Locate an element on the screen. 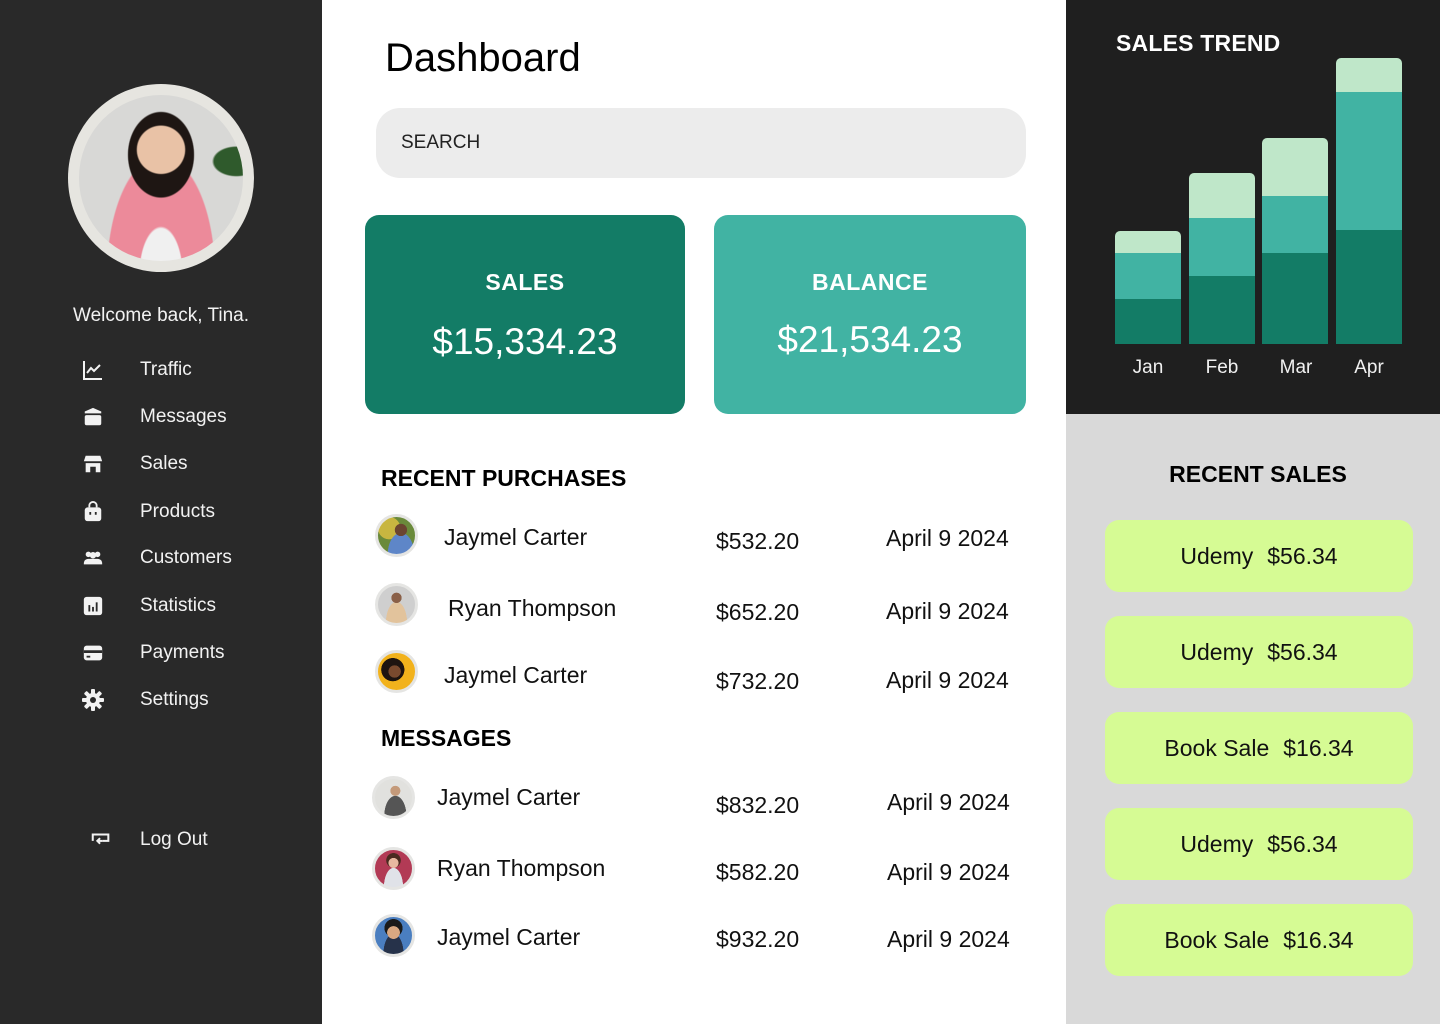  profile-photo is located at coordinates (161, 178).